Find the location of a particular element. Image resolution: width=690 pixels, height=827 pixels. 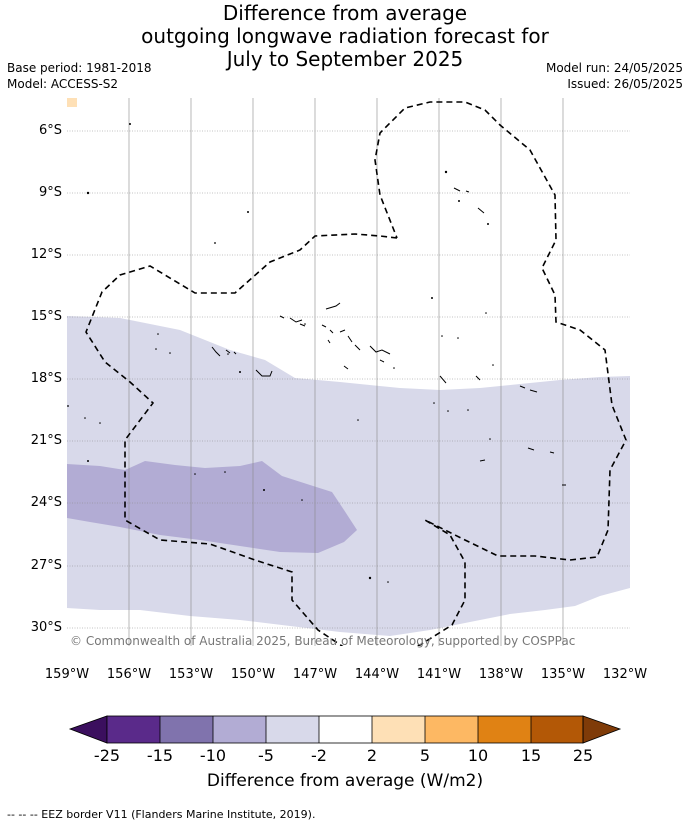

colorbar-tick: -10 is located at coordinates (213, 755).